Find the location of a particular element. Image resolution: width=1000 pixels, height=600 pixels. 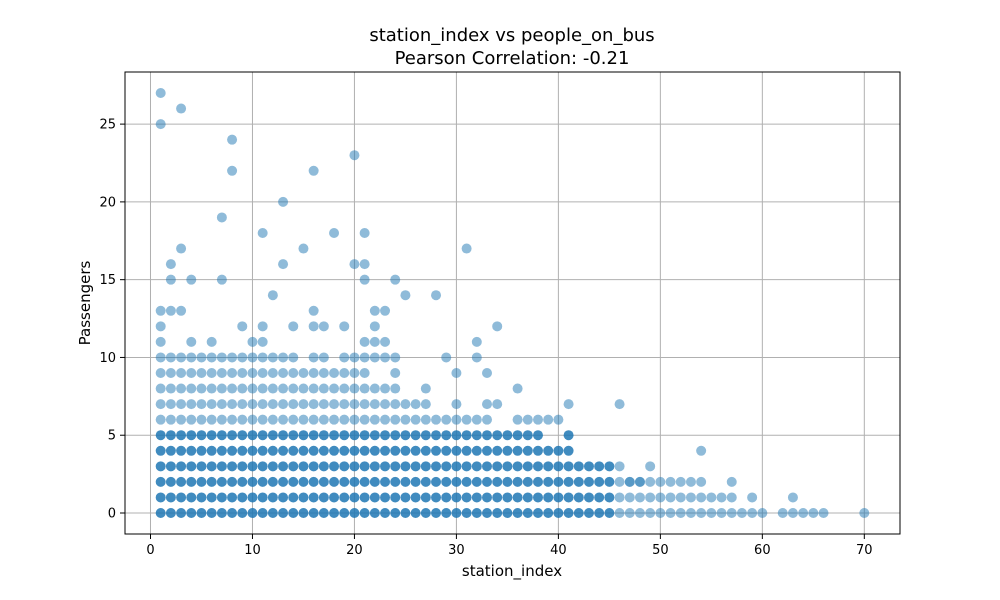

x-tick-label: 70 is located at coordinates (864, 550).